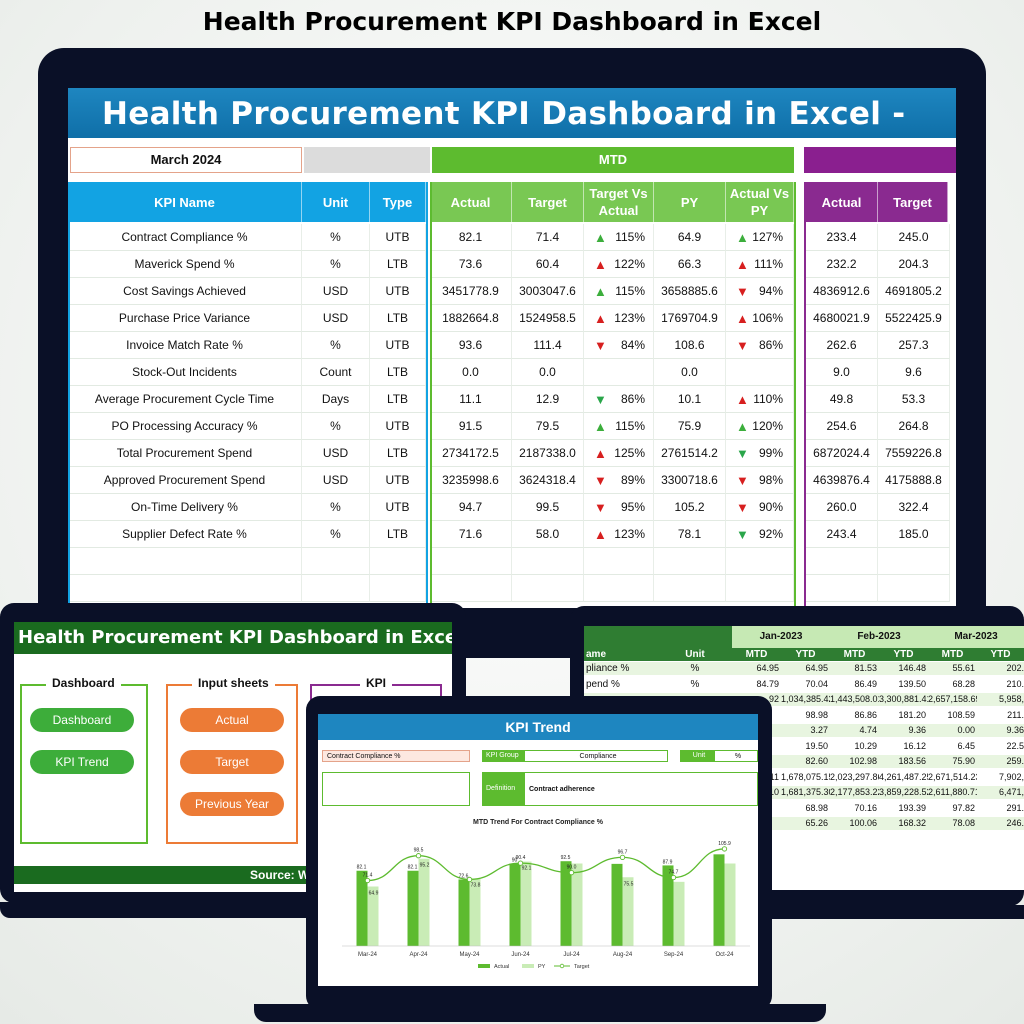  I want to click on bar-actual, so click(617, 904).